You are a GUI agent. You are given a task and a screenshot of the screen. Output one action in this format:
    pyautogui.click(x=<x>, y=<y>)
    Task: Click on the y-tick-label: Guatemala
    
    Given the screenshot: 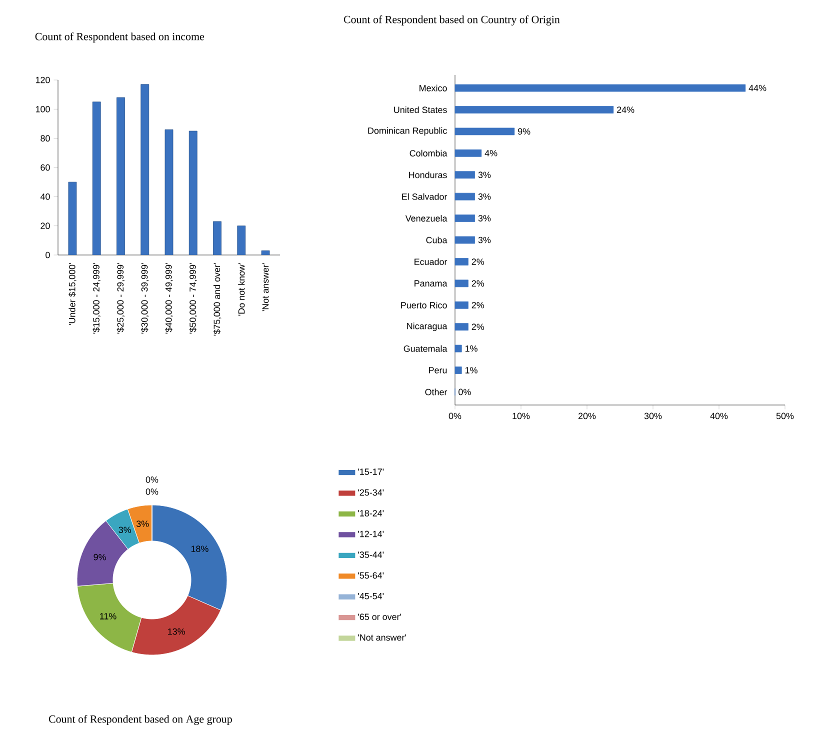 What is the action you would take?
    pyautogui.click(x=426, y=348)
    